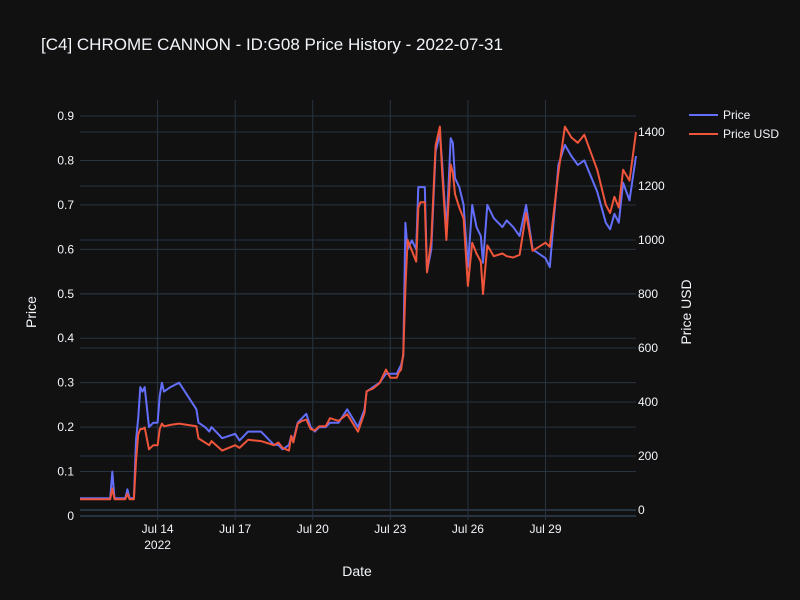 The width and height of the screenshot is (800, 600). Describe the element at coordinates (65, 294) in the screenshot. I see `y-tick-label: 0.5` at that location.